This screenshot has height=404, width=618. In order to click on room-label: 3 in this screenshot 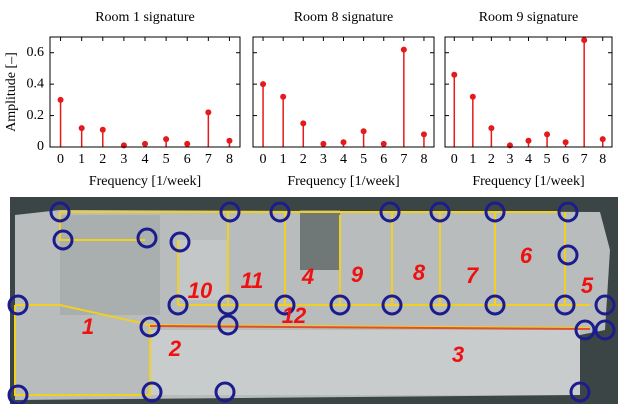, I will do `click(458, 354)`.